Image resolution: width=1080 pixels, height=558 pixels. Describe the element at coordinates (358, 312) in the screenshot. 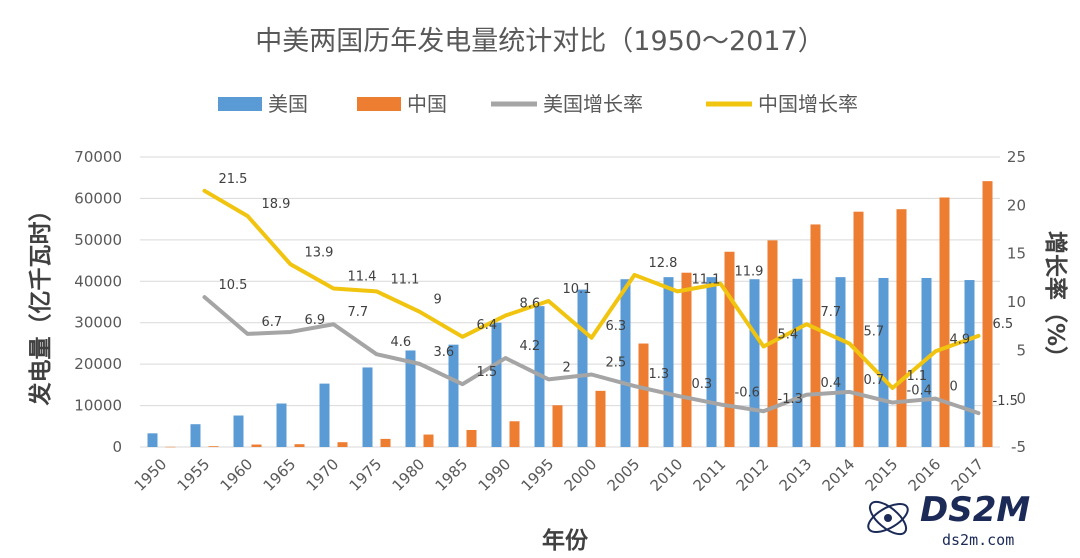

I see `data-label-us-growth: 7.7` at that location.